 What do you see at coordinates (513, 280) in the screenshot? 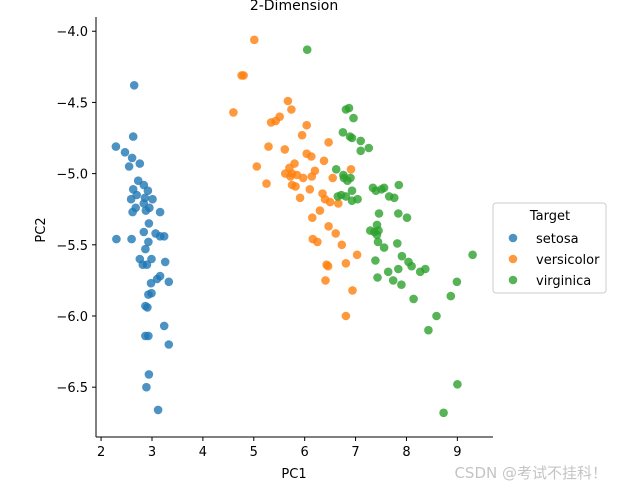
I see `legend-marker-virginica` at bounding box center [513, 280].